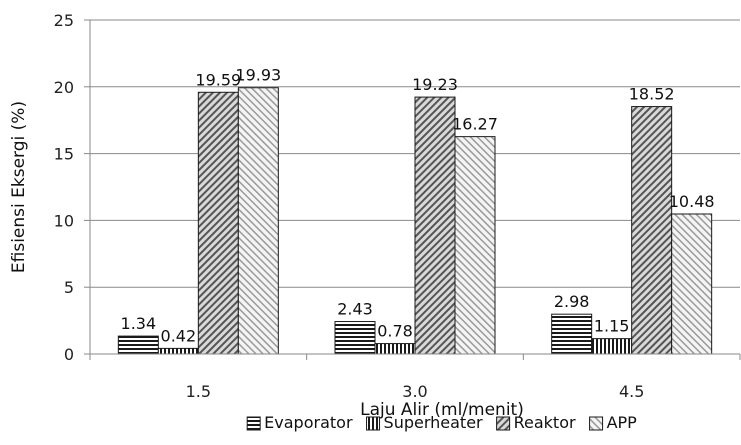 This screenshot has height=445, width=741. I want to click on legend-label: APP, so click(622, 422).